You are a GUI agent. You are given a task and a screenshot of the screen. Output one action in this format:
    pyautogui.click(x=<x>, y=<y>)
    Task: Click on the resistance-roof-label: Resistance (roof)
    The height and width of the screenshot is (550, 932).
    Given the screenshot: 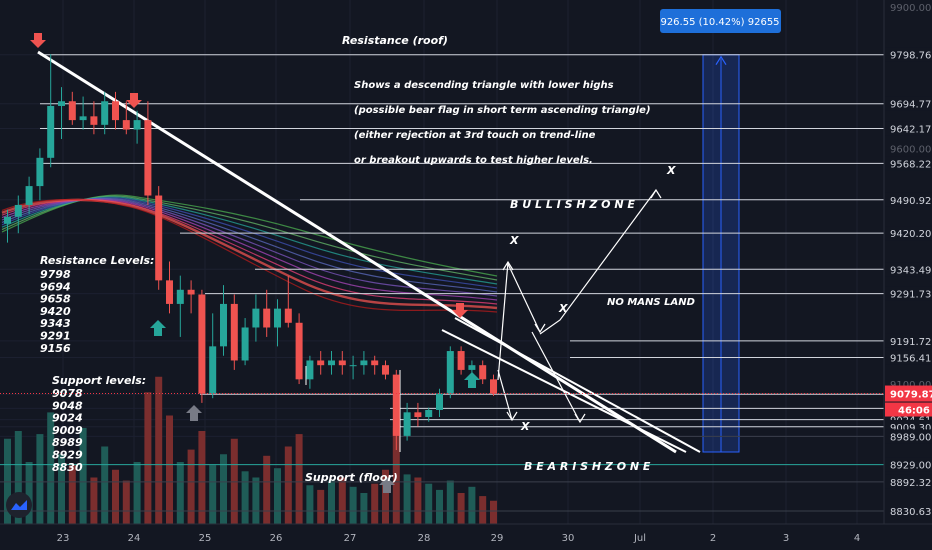 What is the action you would take?
    pyautogui.click(x=395, y=40)
    